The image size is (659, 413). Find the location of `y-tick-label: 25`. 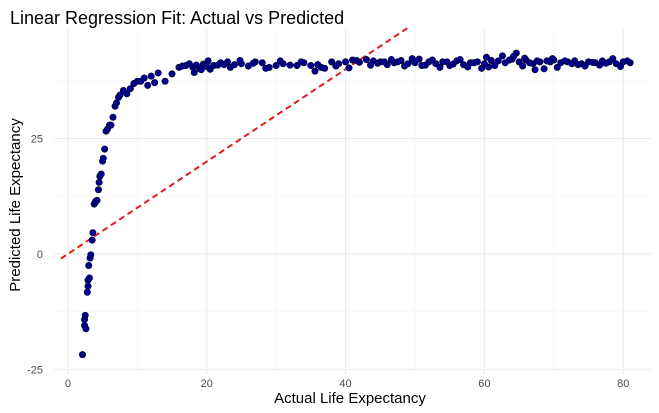

y-tick-label: 25 is located at coordinates (37, 140).